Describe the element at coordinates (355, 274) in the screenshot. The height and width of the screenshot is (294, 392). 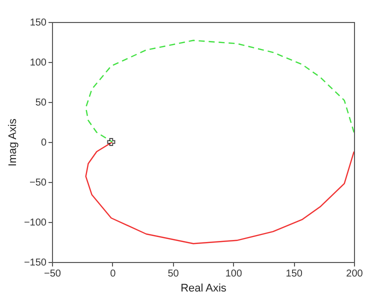
I see `x-tick-label: 200` at that location.